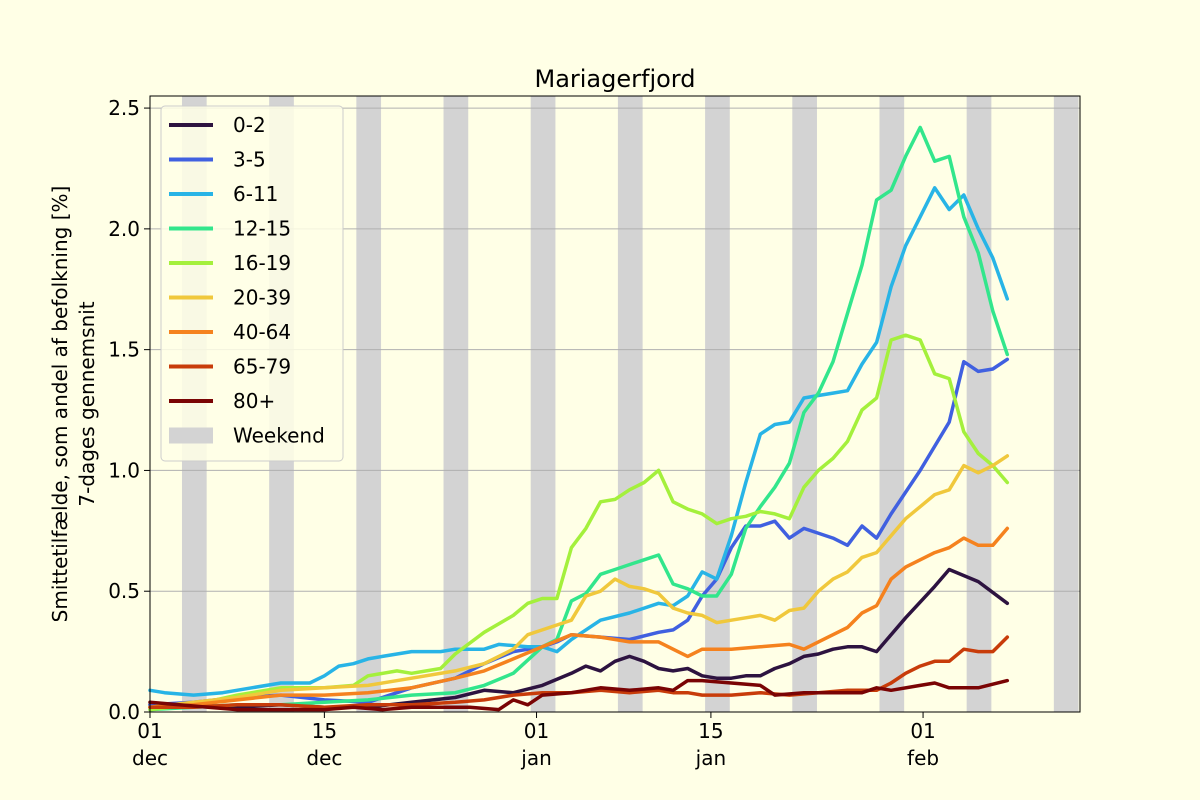  Describe the element at coordinates (262, 229) in the screenshot. I see `legend-label: 12-15` at that location.